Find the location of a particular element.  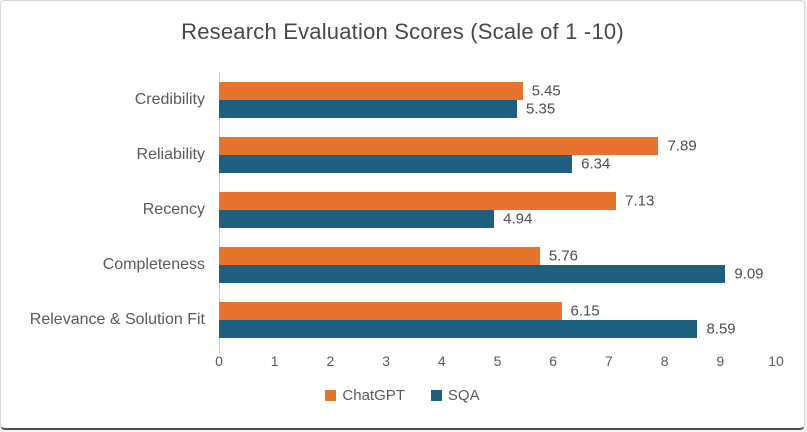

category-row: Completeness 5.76 9.09 is located at coordinates (439, 264).